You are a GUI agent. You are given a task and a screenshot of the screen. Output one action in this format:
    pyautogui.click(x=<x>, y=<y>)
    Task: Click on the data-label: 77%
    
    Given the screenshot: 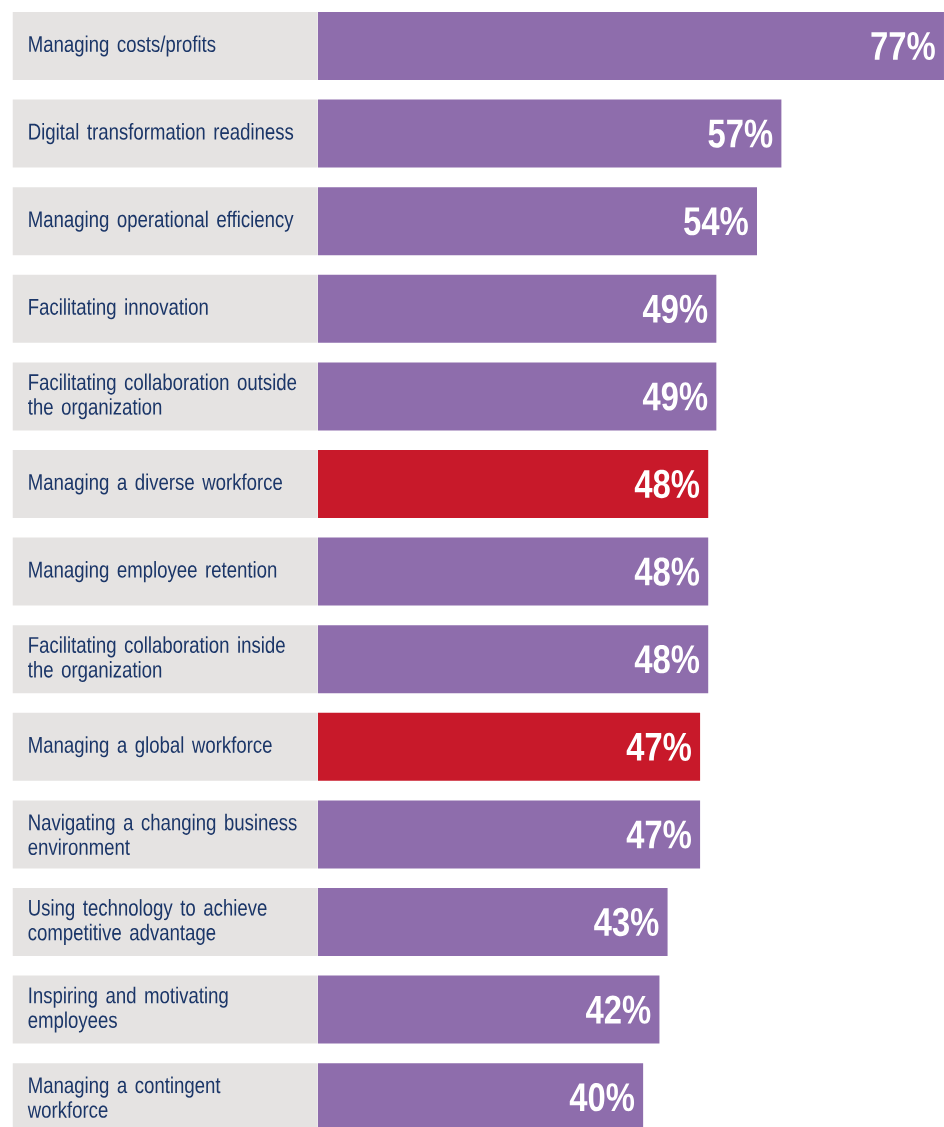 What is the action you would take?
    pyautogui.click(x=903, y=46)
    